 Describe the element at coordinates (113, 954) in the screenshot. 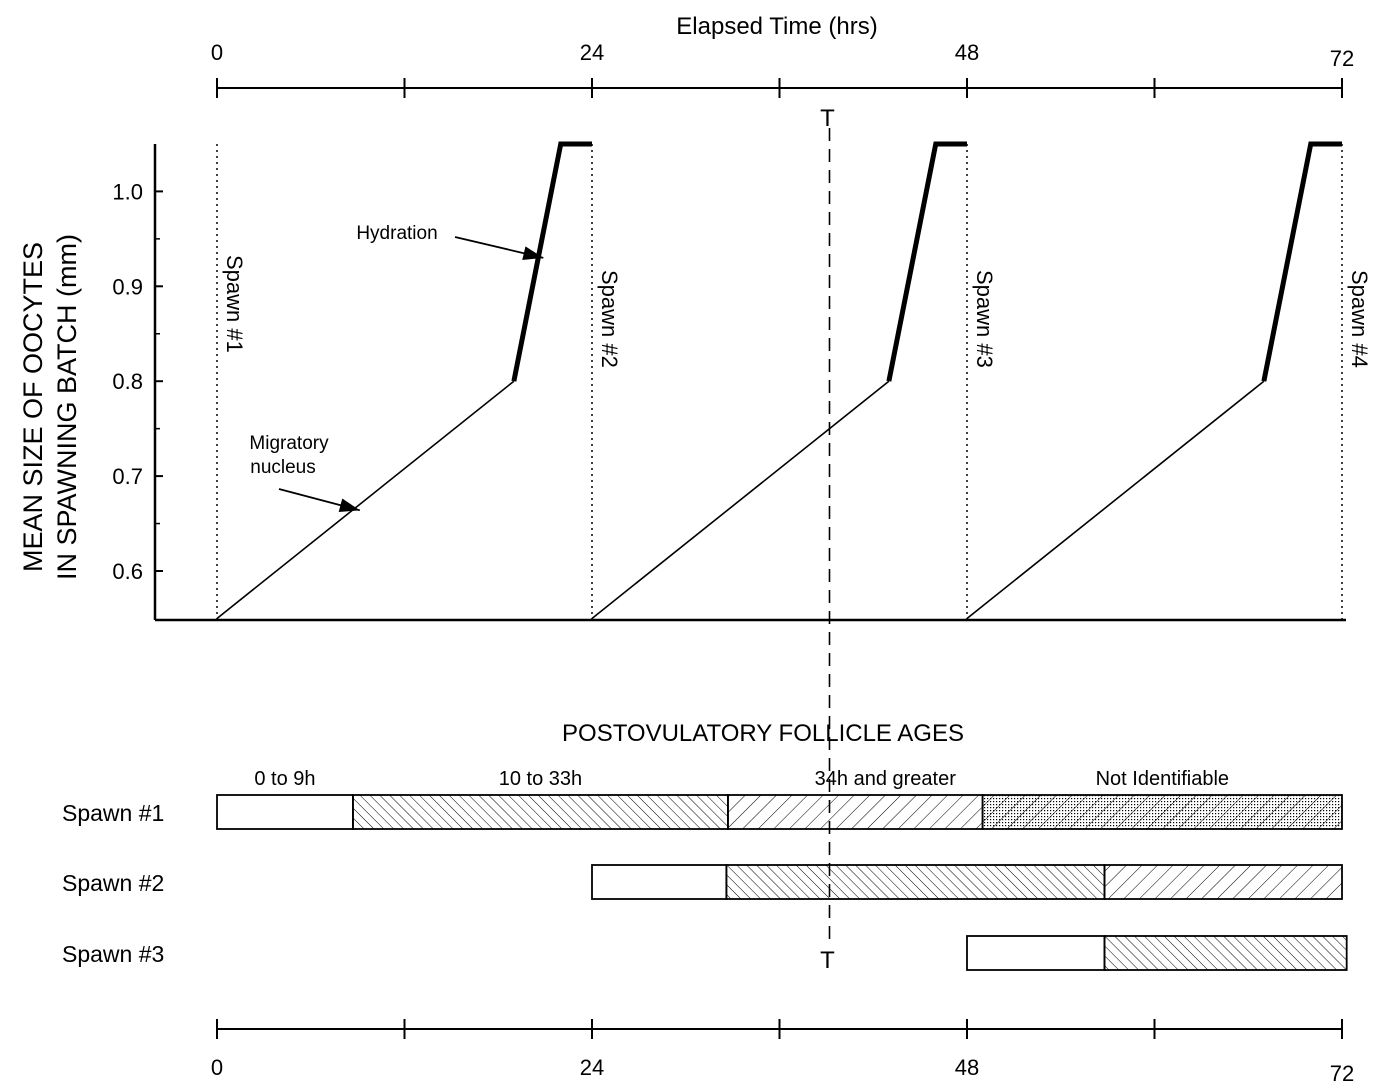

I see `bar-row-label: Spawn #3` at that location.